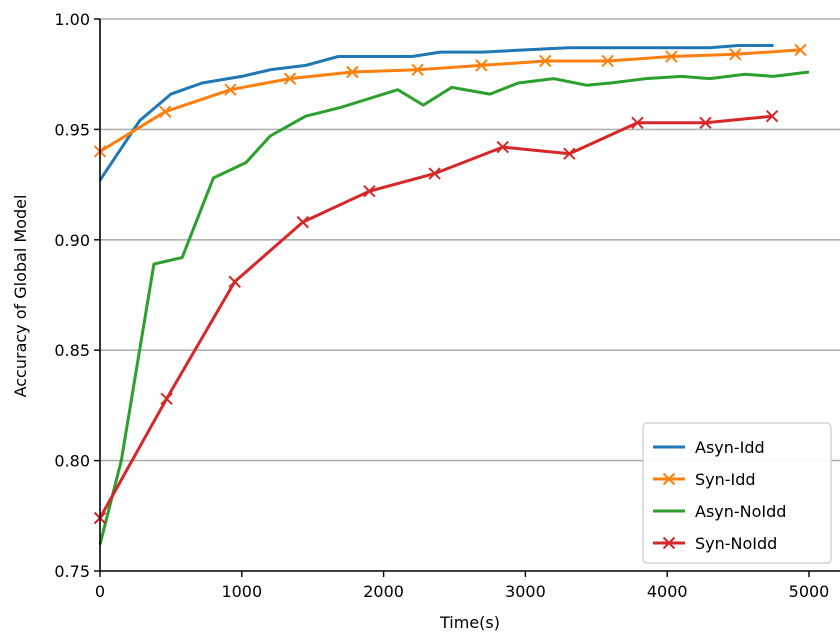 This screenshot has height=637, width=840. What do you see at coordinates (469, 622) in the screenshot?
I see `x-axis-title: Time(s)` at bounding box center [469, 622].